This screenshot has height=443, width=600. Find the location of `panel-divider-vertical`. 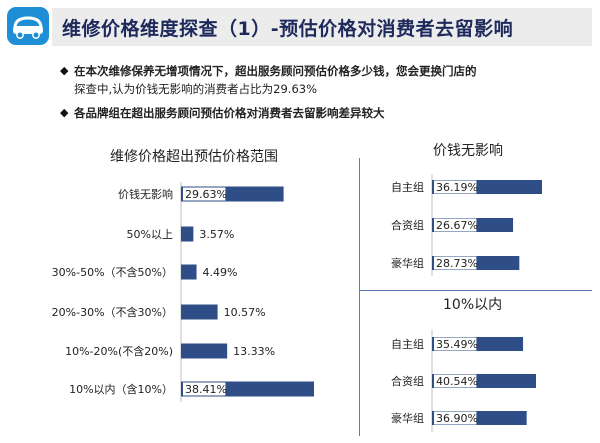

panel-divider-vertical is located at coordinates (359, 297).